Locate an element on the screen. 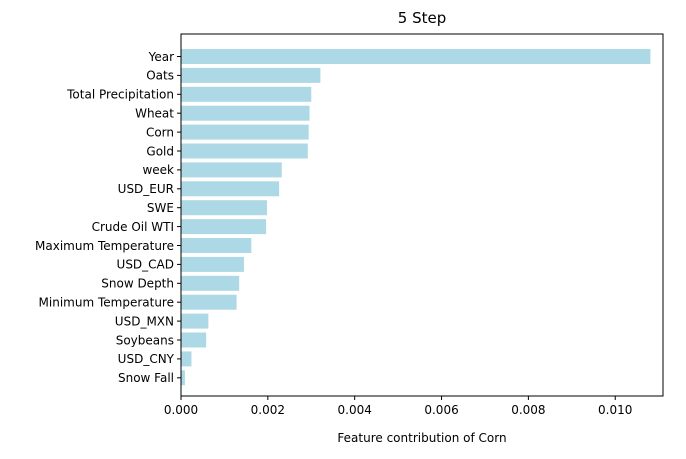 The width and height of the screenshot is (686, 459). chart-title: 5 Step is located at coordinates (422, 18).